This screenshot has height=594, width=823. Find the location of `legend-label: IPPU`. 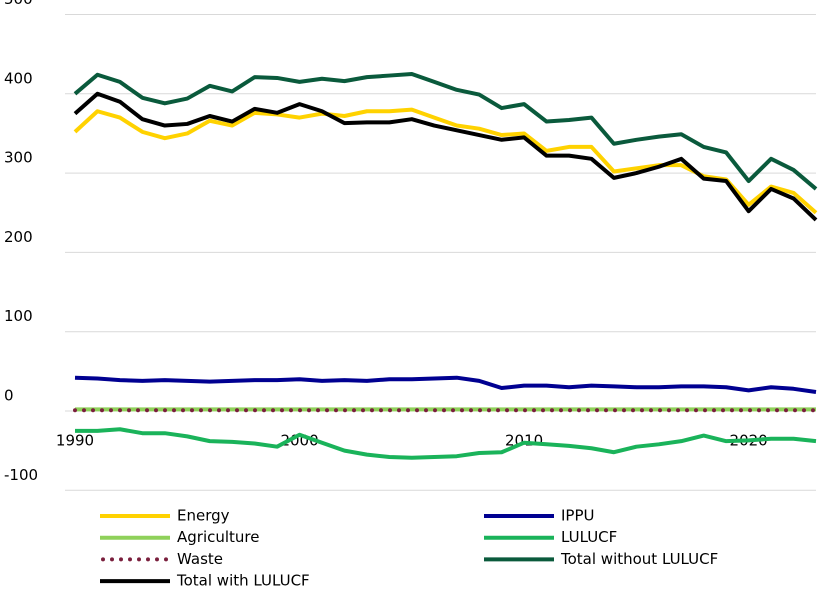

legend-label: IPPU is located at coordinates (578, 516).